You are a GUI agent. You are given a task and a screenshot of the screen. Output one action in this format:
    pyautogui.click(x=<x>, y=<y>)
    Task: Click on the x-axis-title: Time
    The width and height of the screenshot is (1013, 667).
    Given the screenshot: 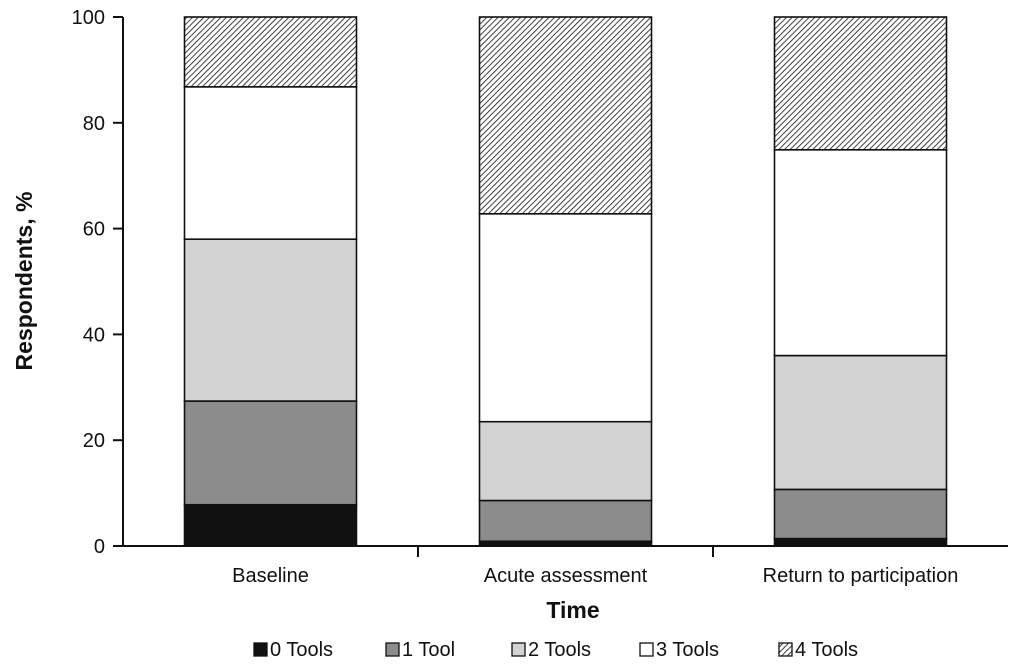 What is the action you would take?
    pyautogui.click(x=572, y=610)
    